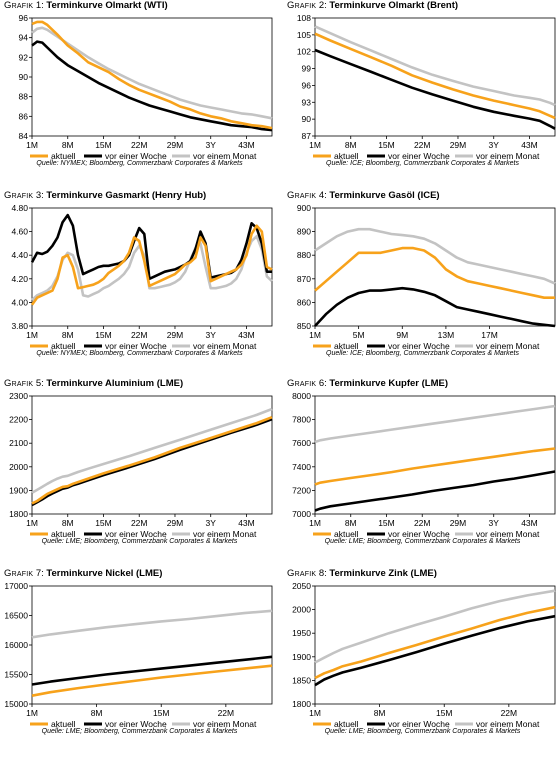  What do you see at coordinates (304, 255) in the screenshot?
I see `y-tick-label: 880` at bounding box center [304, 255].